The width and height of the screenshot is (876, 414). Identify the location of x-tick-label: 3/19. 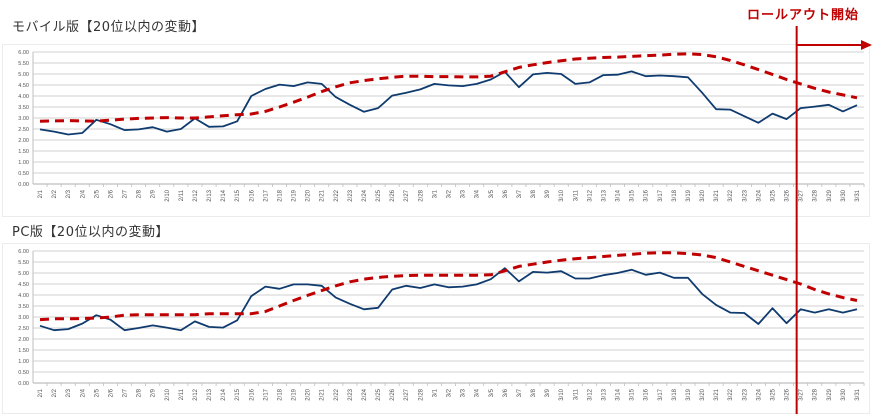
(689, 195).